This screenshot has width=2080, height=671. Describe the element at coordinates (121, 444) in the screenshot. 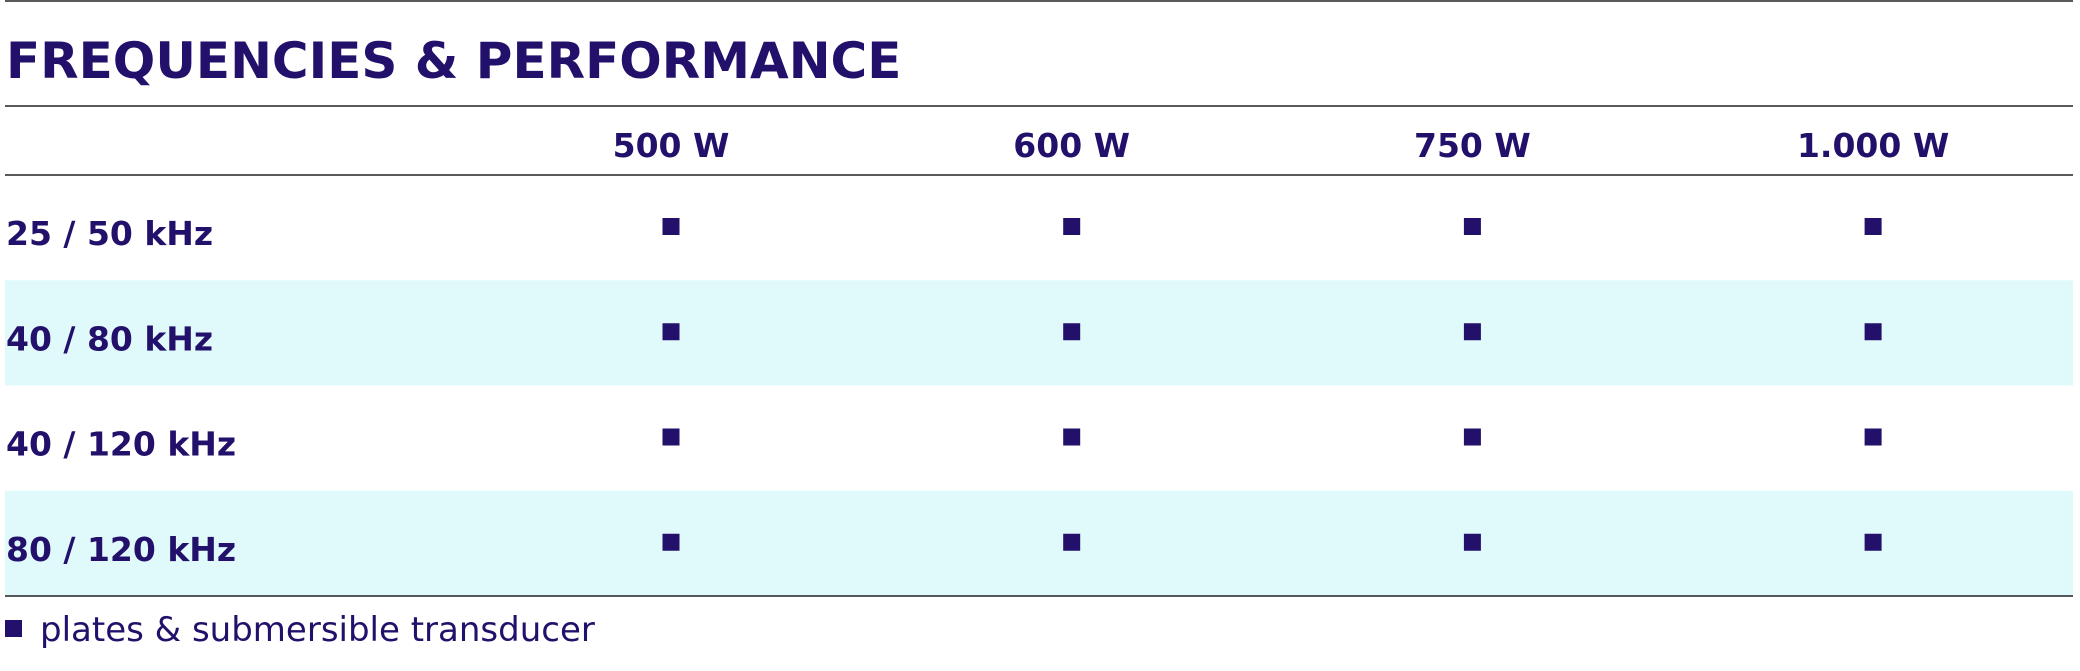

I see `row-label: 40 / 120 kHz` at that location.